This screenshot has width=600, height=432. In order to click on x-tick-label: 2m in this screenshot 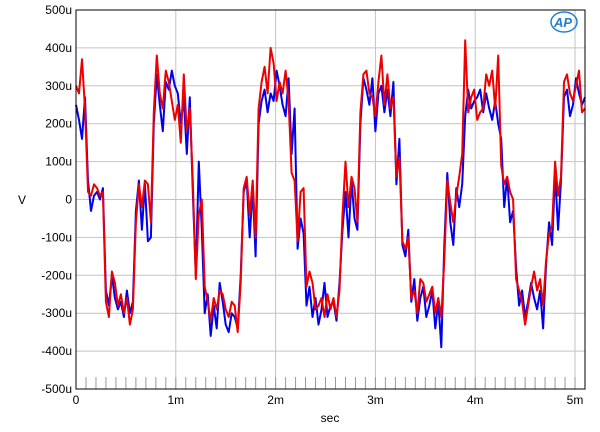, I will do `click(275, 400)`.